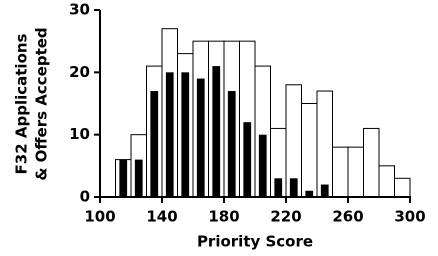 This screenshot has width=438, height=256. I want to click on x-tick-label: 100, so click(99, 217).